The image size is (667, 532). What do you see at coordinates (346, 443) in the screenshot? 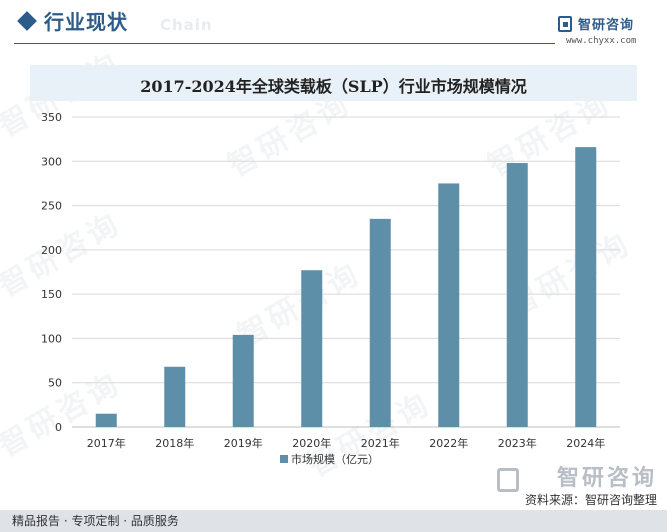
I see `x-tick-labels: 2017年 2018年 2019年 2020年 2021年 2022年 2023年 2024年` at bounding box center [346, 443].